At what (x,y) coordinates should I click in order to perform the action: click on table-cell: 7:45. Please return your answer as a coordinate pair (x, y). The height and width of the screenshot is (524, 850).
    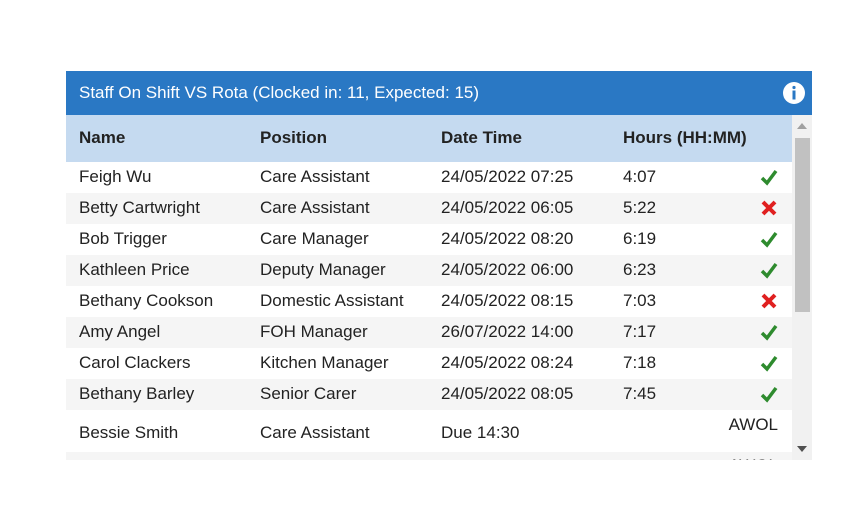
    Looking at the image, I should click on (640, 393).